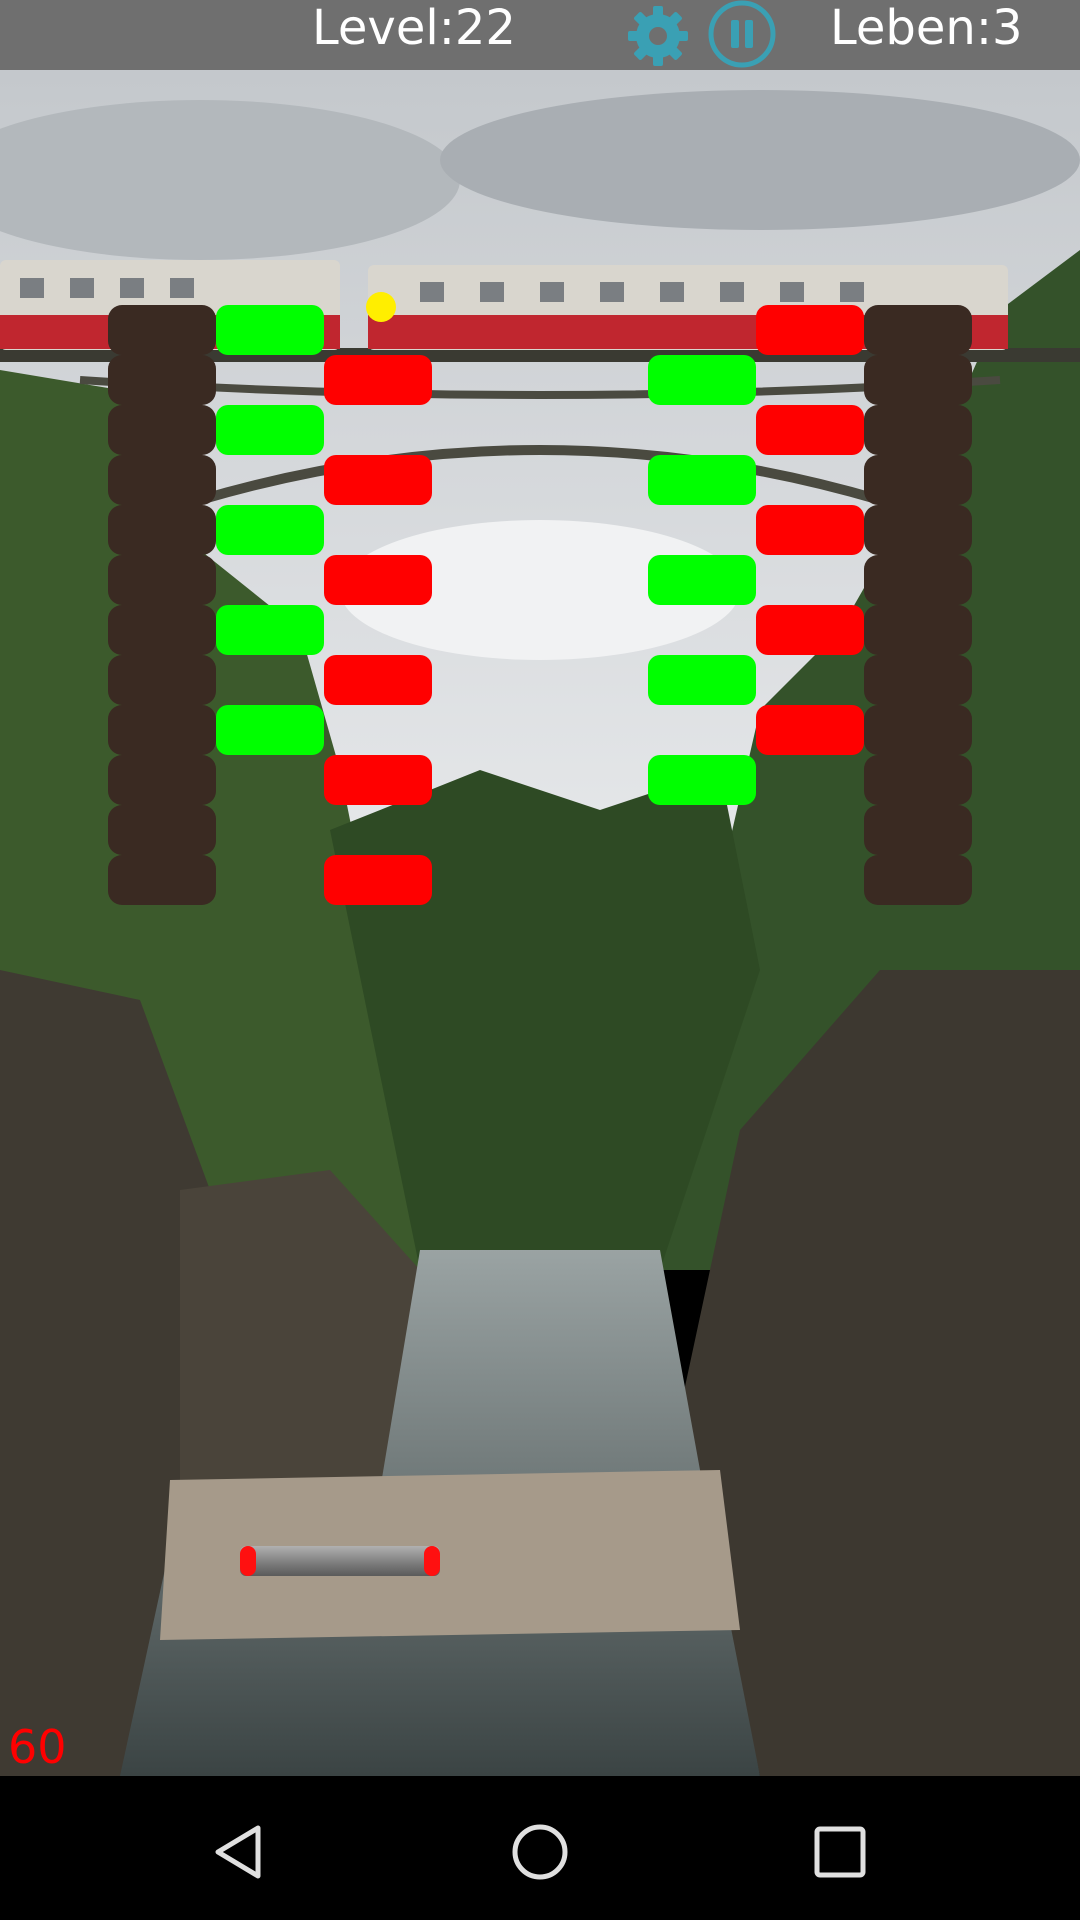 The height and width of the screenshot is (1920, 1080). What do you see at coordinates (658, 36) in the screenshot?
I see `gear-icon` at bounding box center [658, 36].